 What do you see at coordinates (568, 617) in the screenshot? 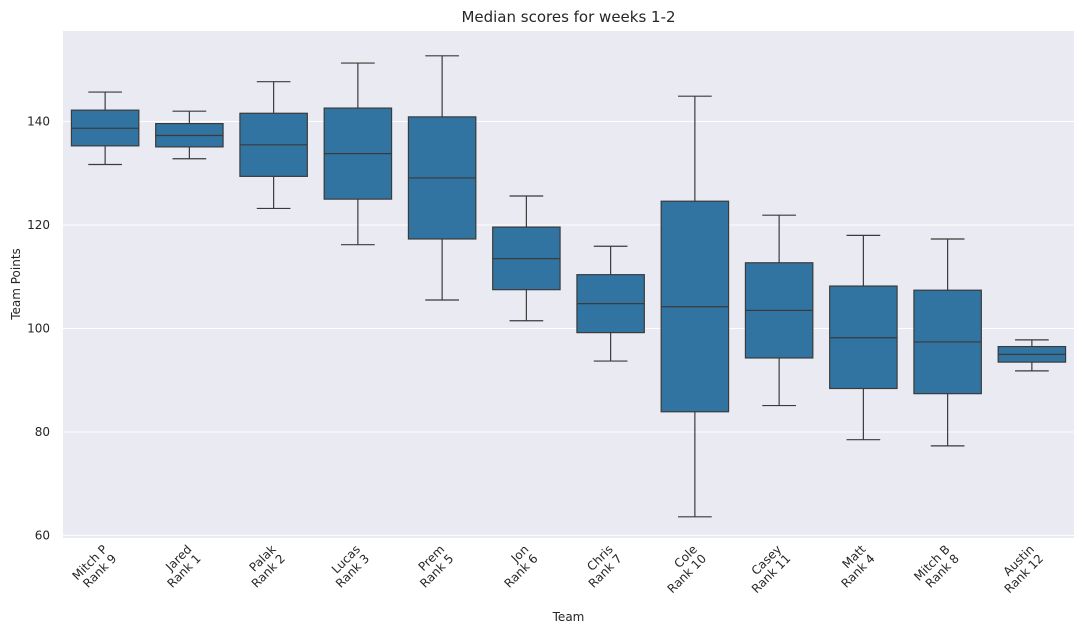
I see `x-axis-label: Team` at bounding box center [568, 617].